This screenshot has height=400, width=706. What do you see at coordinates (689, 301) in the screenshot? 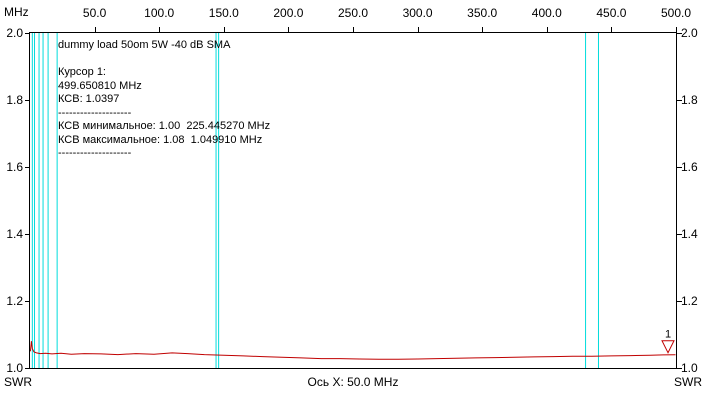
I see `y-tick-label-right: 1.2` at bounding box center [689, 301].